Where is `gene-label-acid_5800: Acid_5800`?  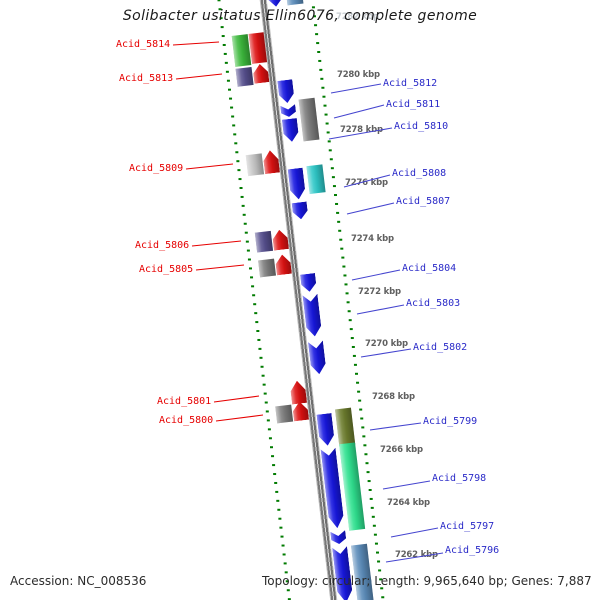 gene-label-acid_5800: Acid_5800 is located at coordinates (186, 420).